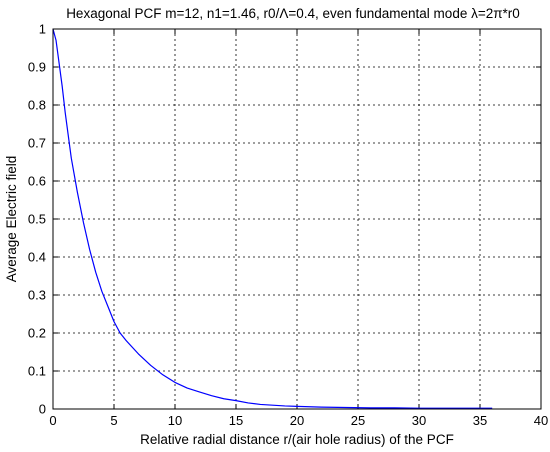  What do you see at coordinates (480, 420) in the screenshot?
I see `x-tick-label: 35` at bounding box center [480, 420].